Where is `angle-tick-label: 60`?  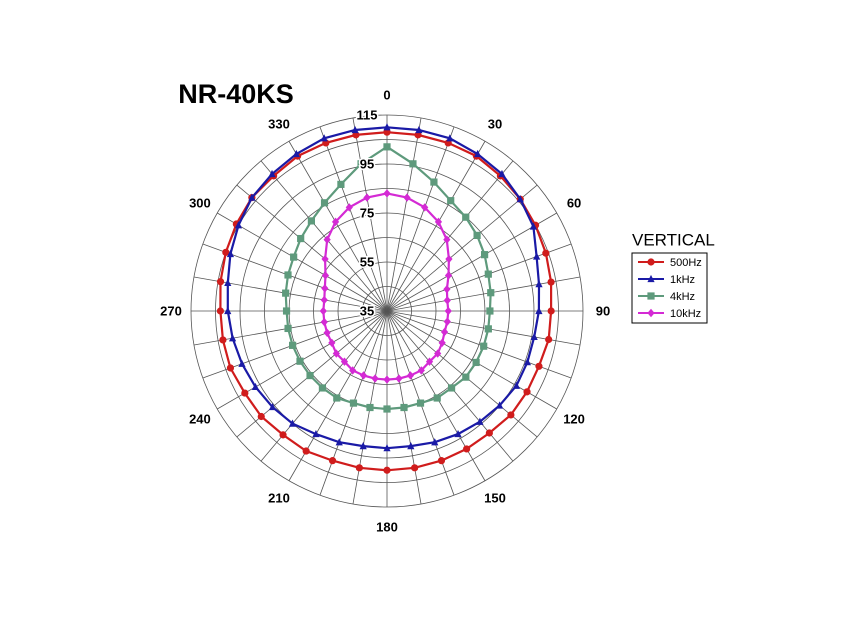 angle-tick-label: 60 is located at coordinates (574, 202).